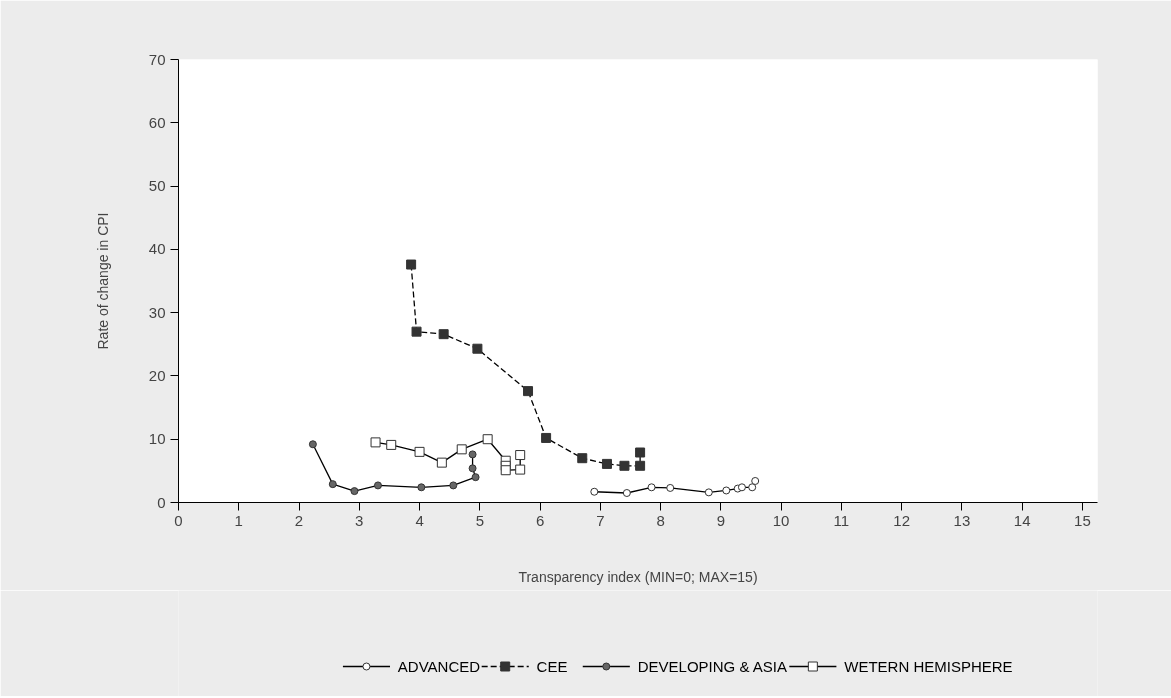 This screenshot has width=1171, height=698. I want to click on x-axis-title: Transparency index (MIN=0; MAX=15), so click(638, 576).